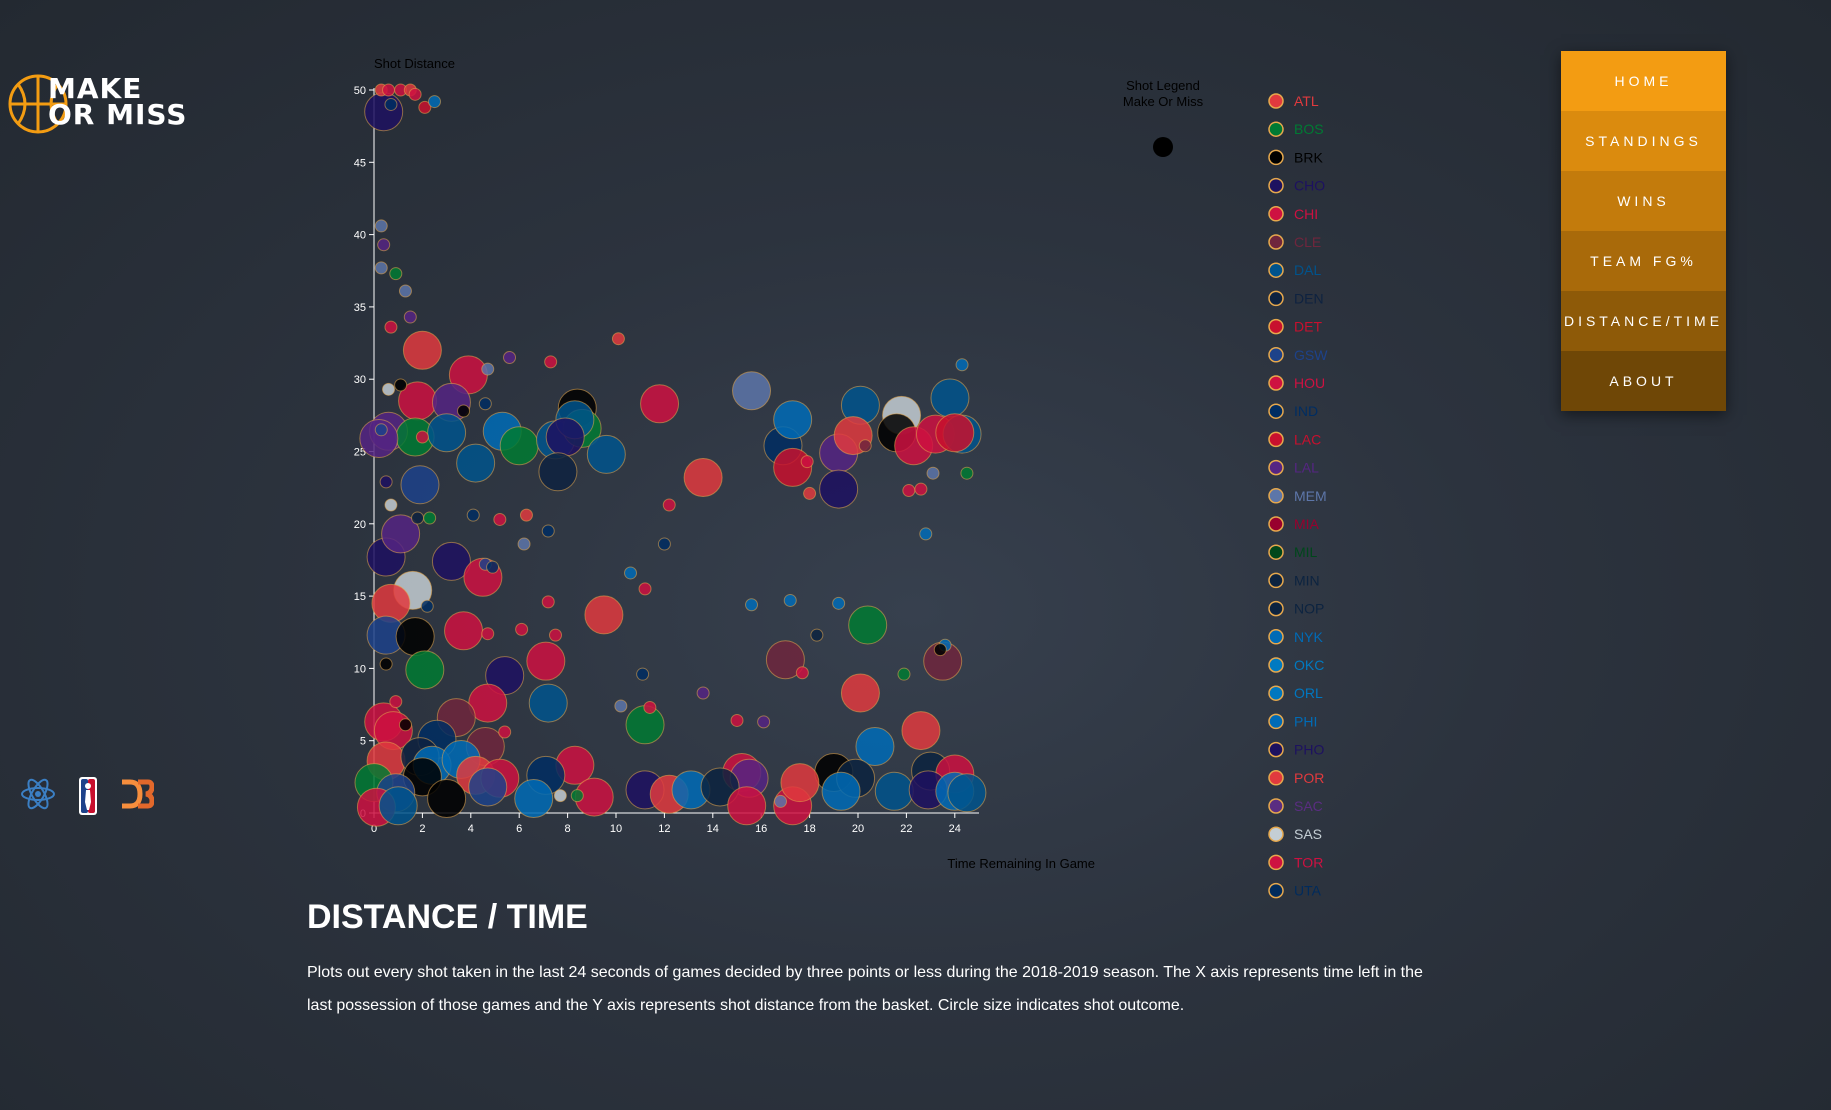  What do you see at coordinates (1276, 411) in the screenshot?
I see `legend-marker-ind` at bounding box center [1276, 411].